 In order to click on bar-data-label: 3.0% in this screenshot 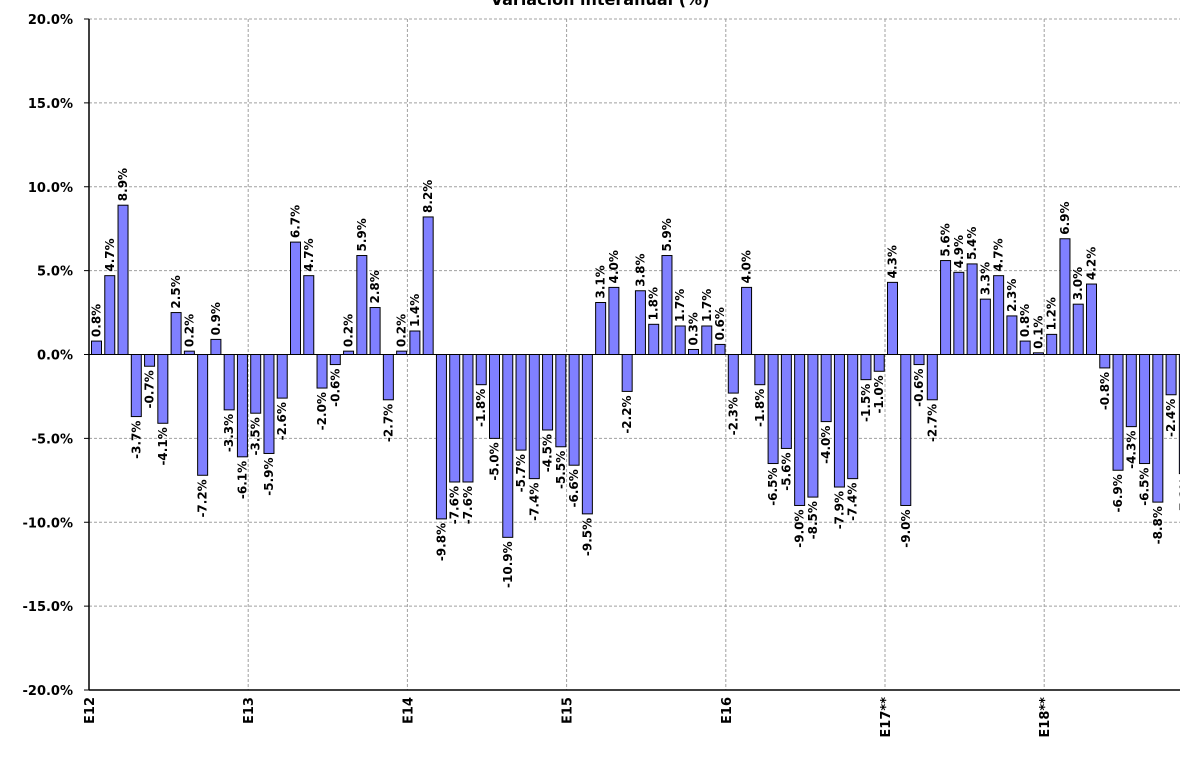, I will do `click(1078, 283)`.